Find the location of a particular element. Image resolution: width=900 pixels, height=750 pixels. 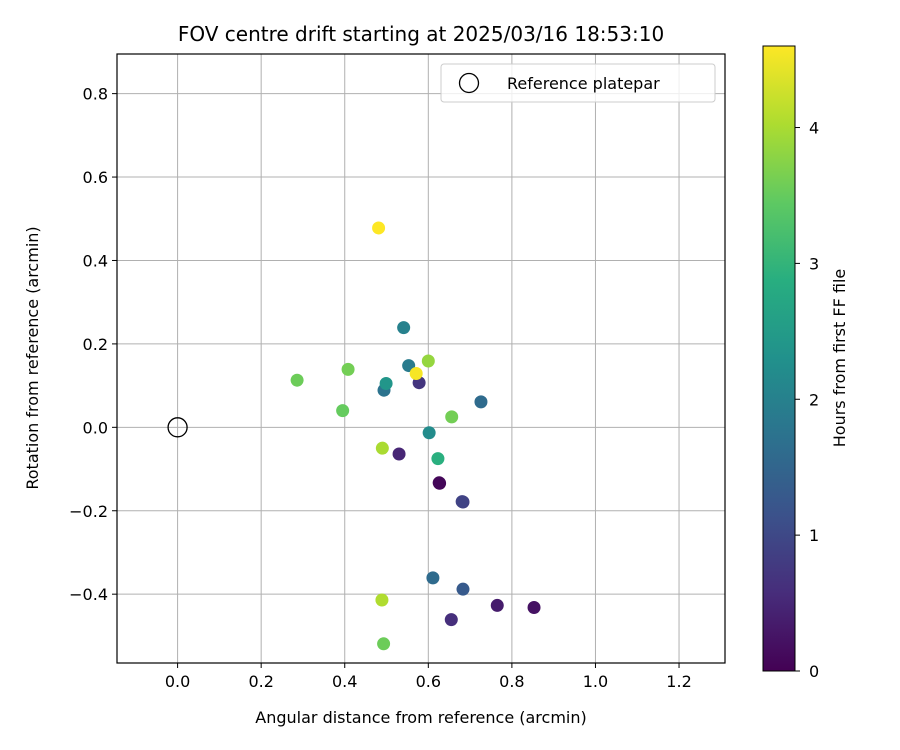

reference-platepar-marker is located at coordinates (177, 427).